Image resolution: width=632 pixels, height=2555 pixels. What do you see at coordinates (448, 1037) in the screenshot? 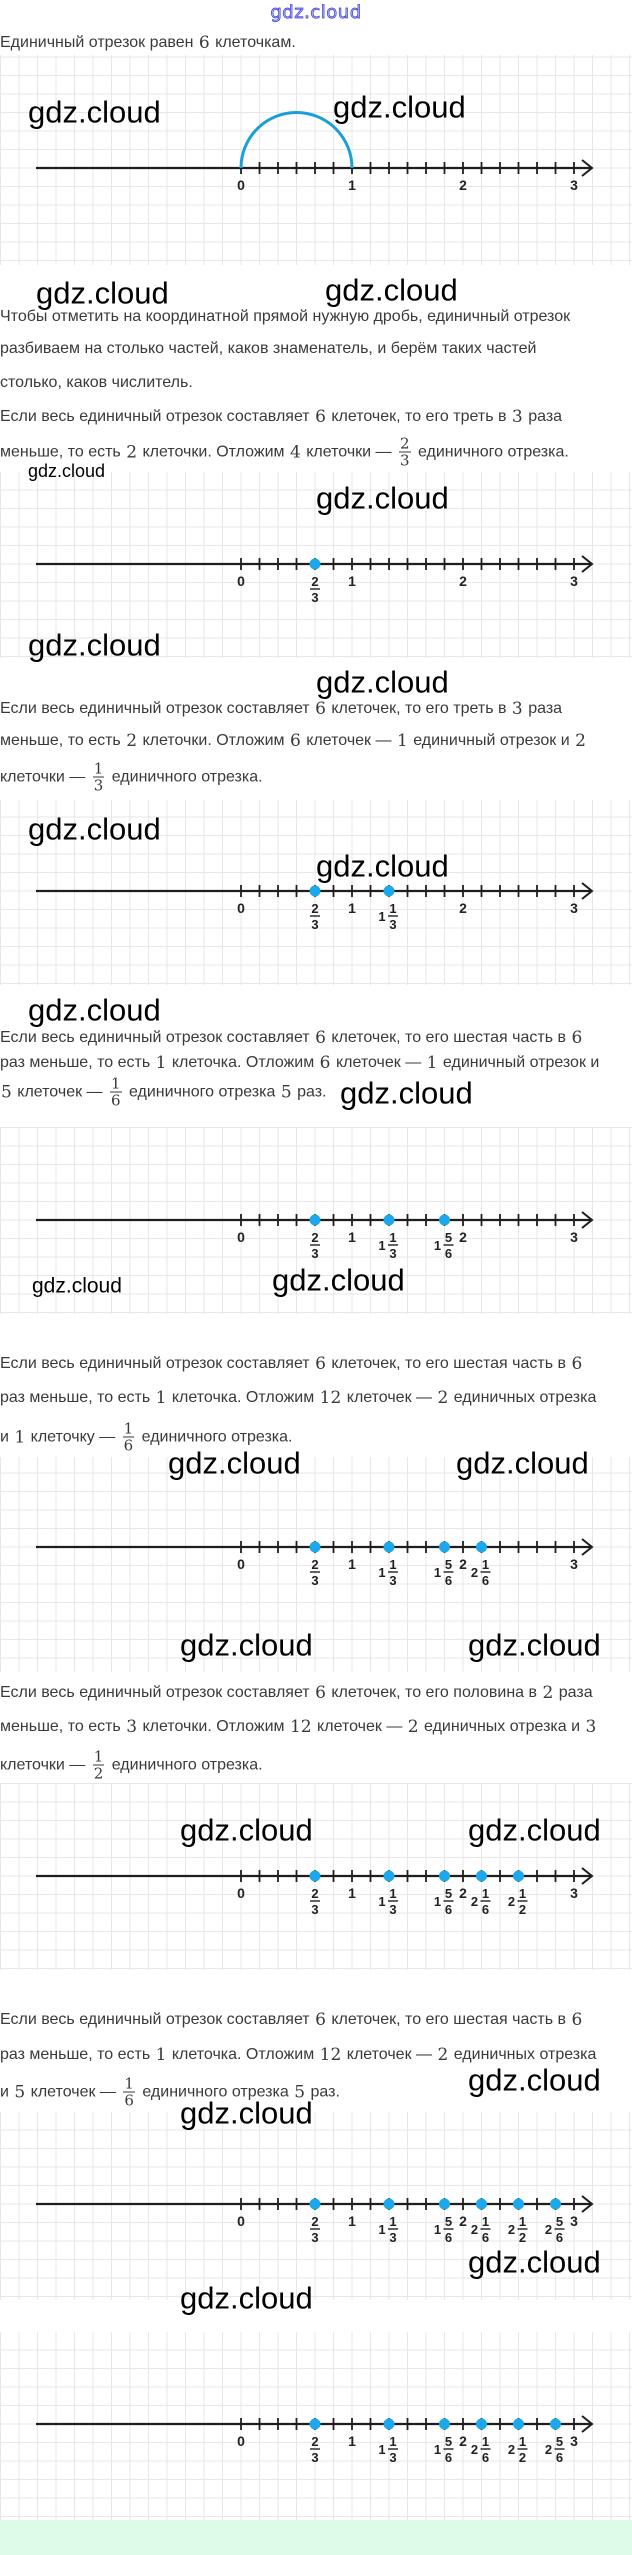
I see `text-segment: клеточек, то его шестая часть в` at bounding box center [448, 1037].